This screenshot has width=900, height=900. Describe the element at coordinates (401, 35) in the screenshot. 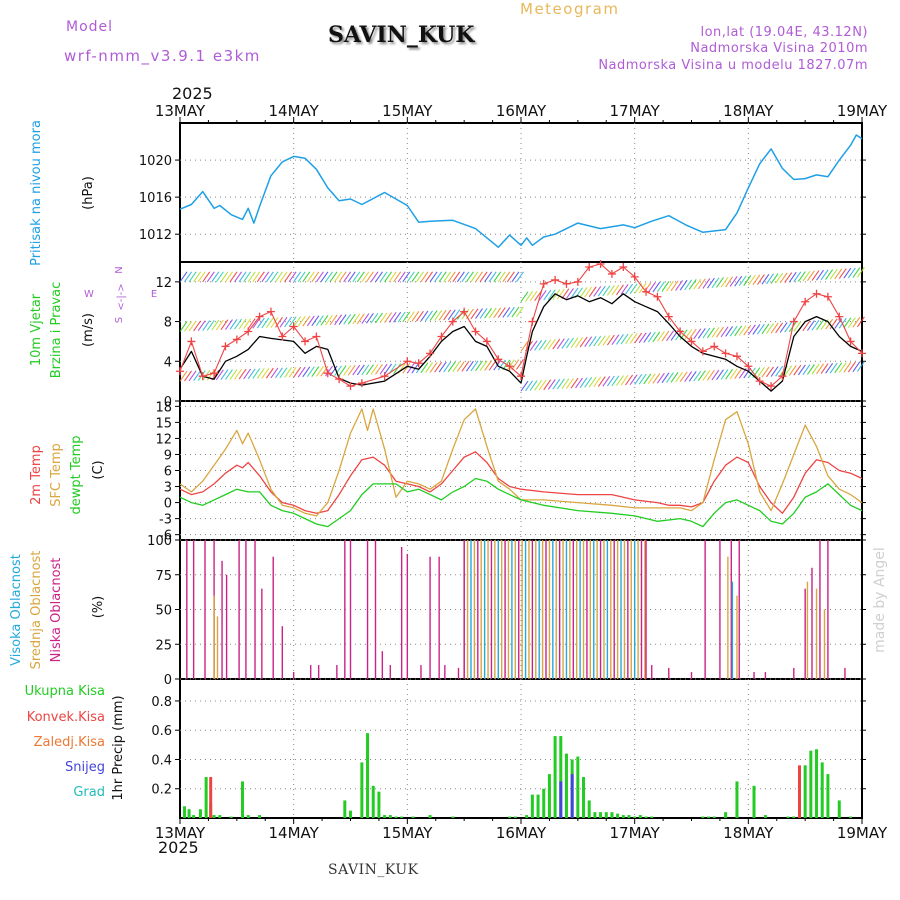

I see `station-title: SAVIN_KUK` at that location.